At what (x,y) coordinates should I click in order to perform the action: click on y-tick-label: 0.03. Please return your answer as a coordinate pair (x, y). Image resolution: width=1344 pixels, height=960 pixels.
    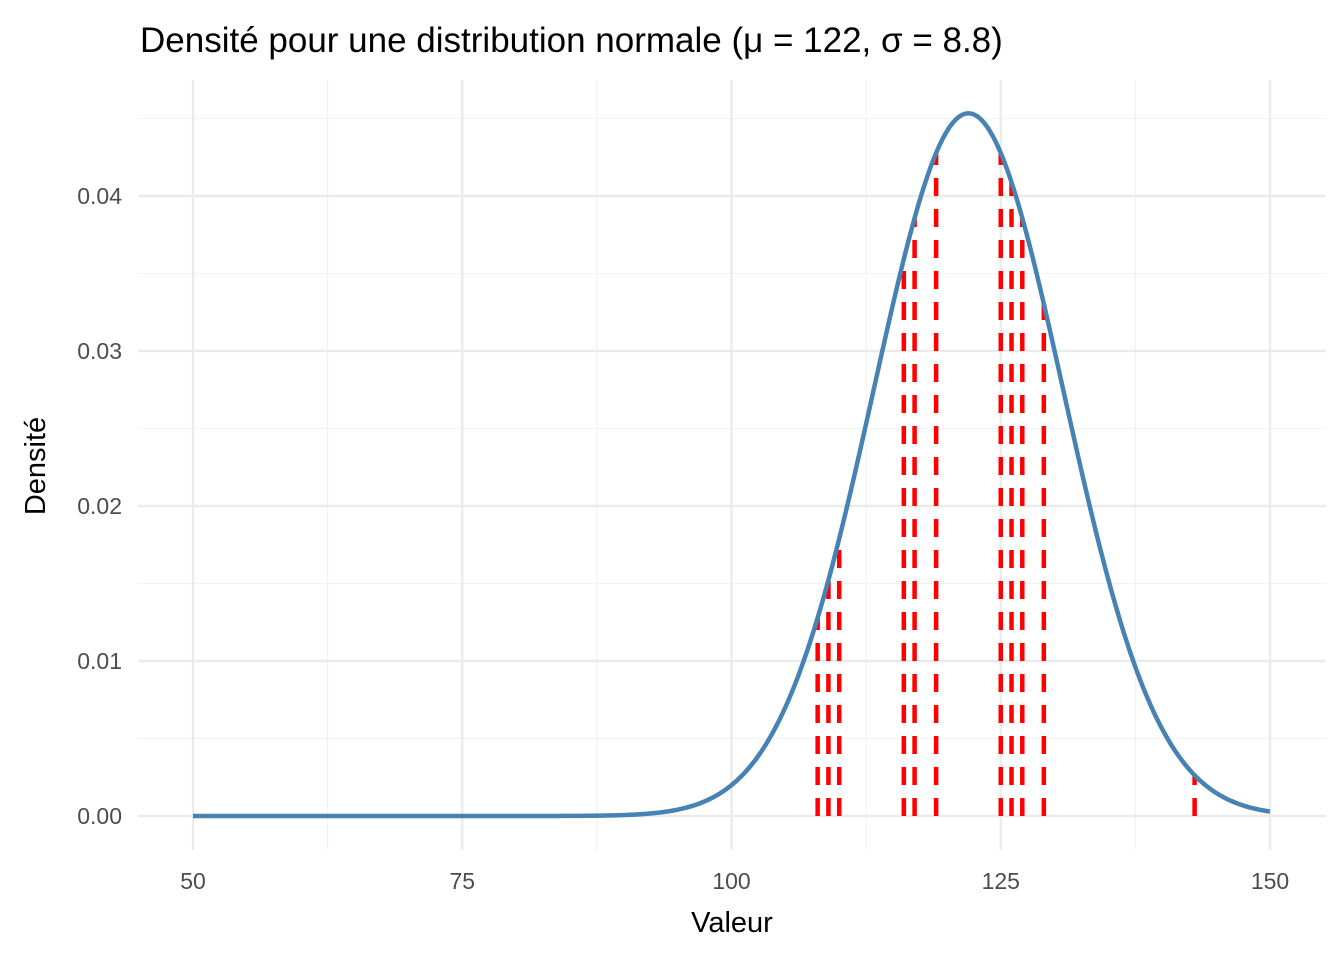
    Looking at the image, I should click on (99, 351).